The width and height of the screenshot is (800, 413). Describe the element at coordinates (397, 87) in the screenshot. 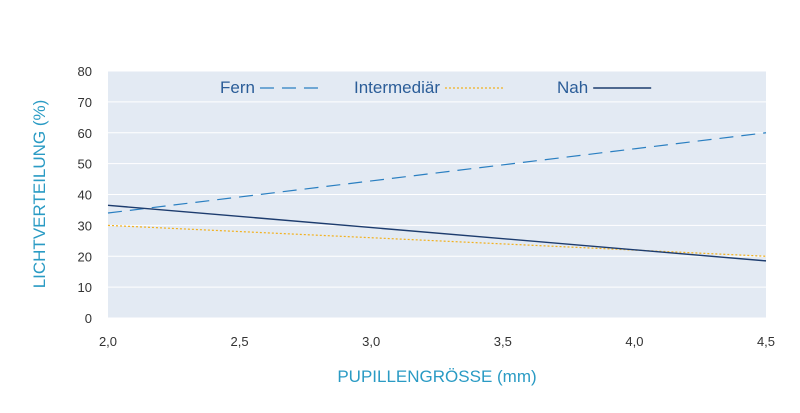

I see `legend-label: Intermediär` at that location.